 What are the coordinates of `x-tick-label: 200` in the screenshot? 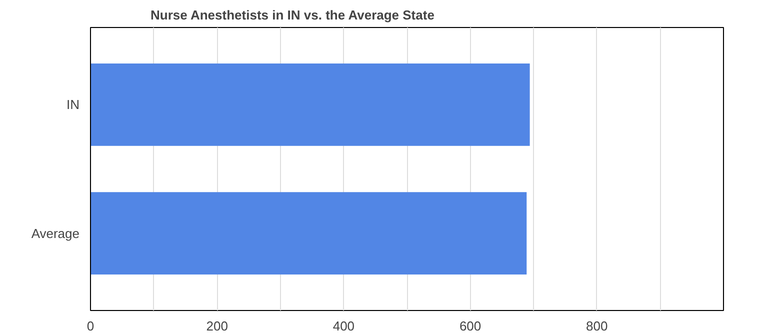 It's located at (217, 326).